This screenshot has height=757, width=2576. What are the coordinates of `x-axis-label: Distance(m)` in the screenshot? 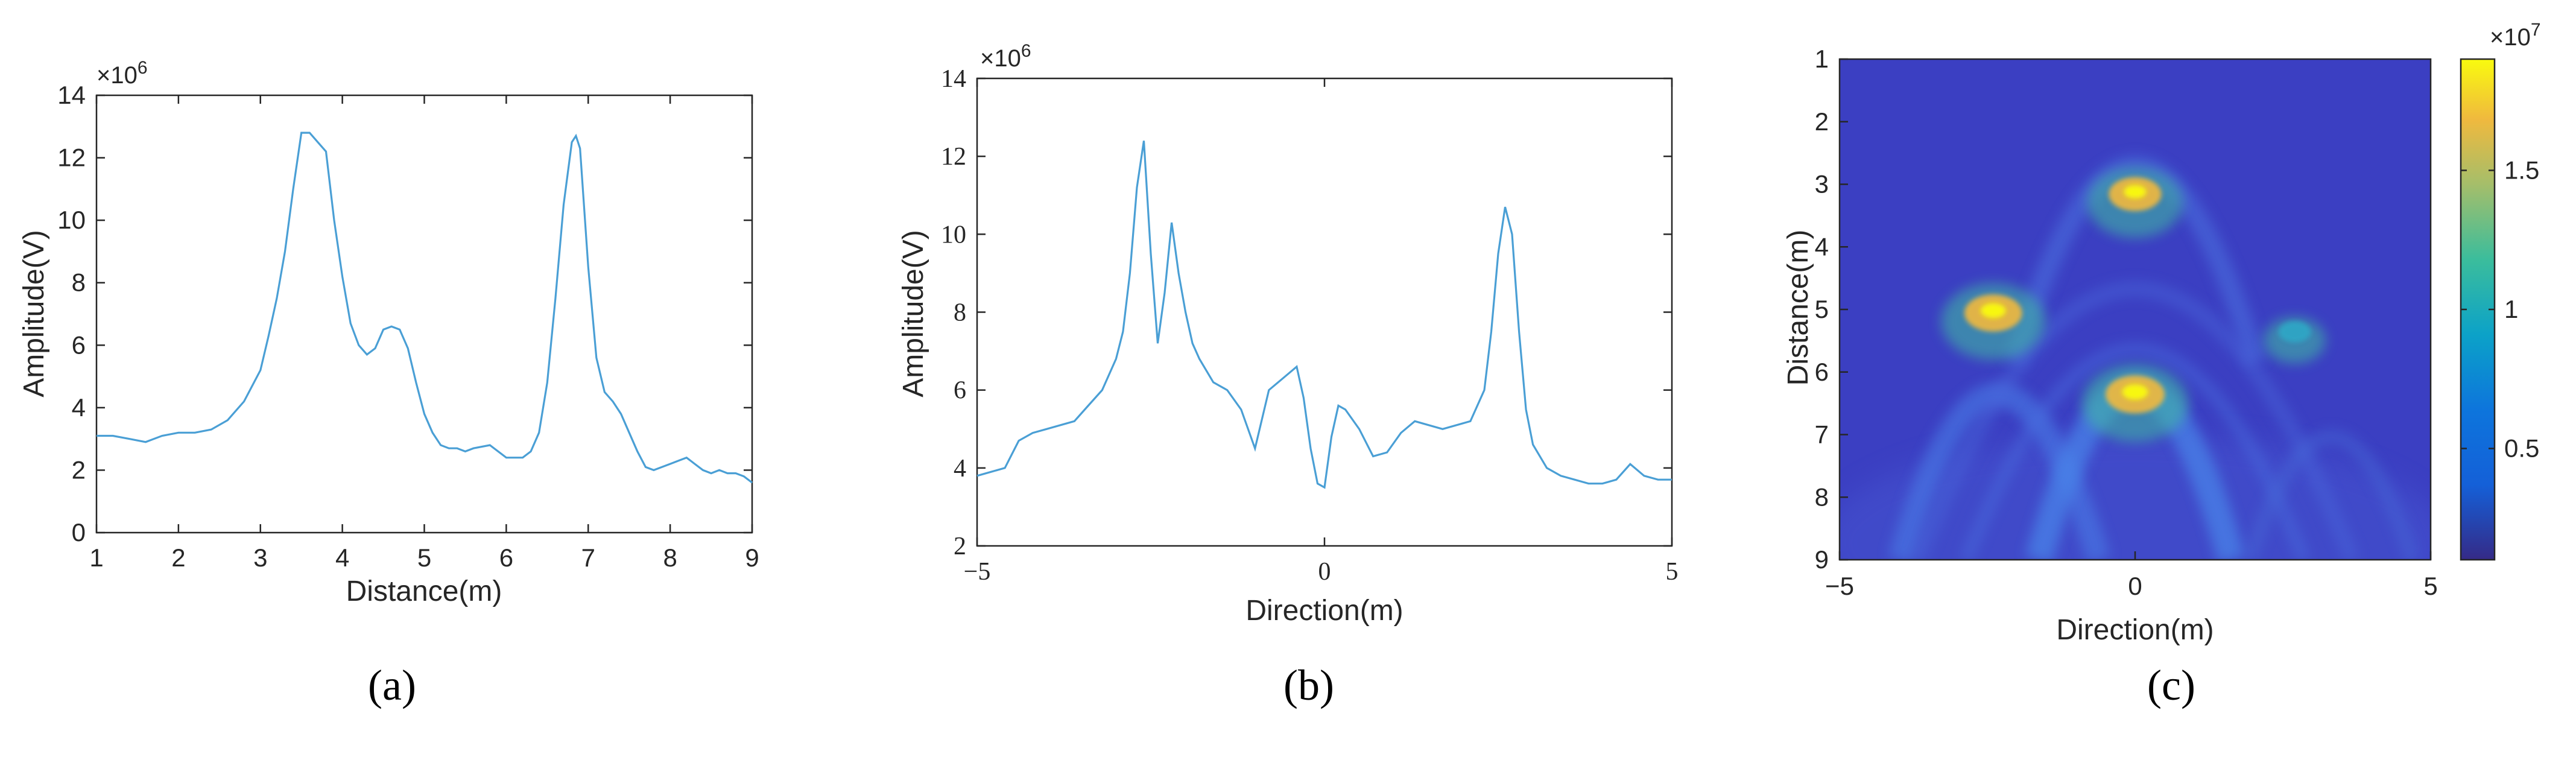 It's located at (424, 591).